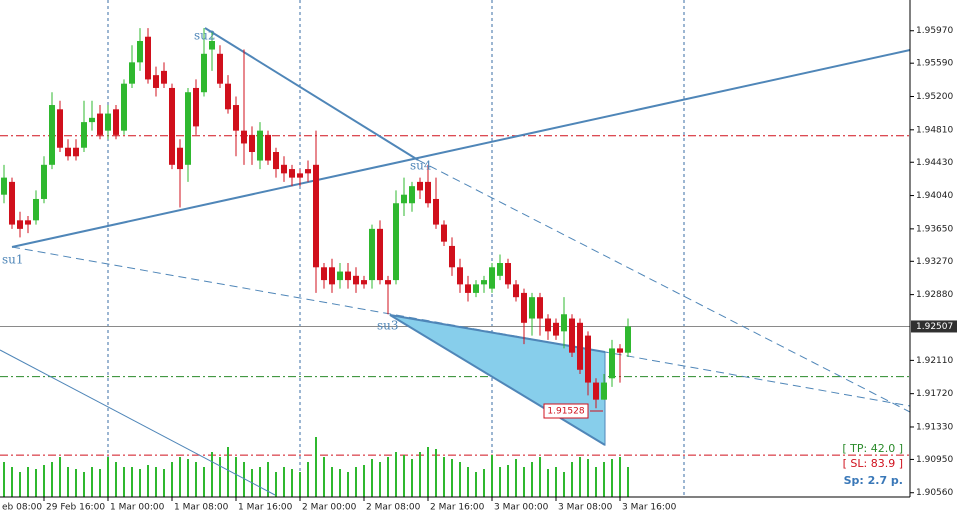  What do you see at coordinates (521, 508) in the screenshot?
I see `x-tick-label: 3 Mar 00:00` at bounding box center [521, 508].